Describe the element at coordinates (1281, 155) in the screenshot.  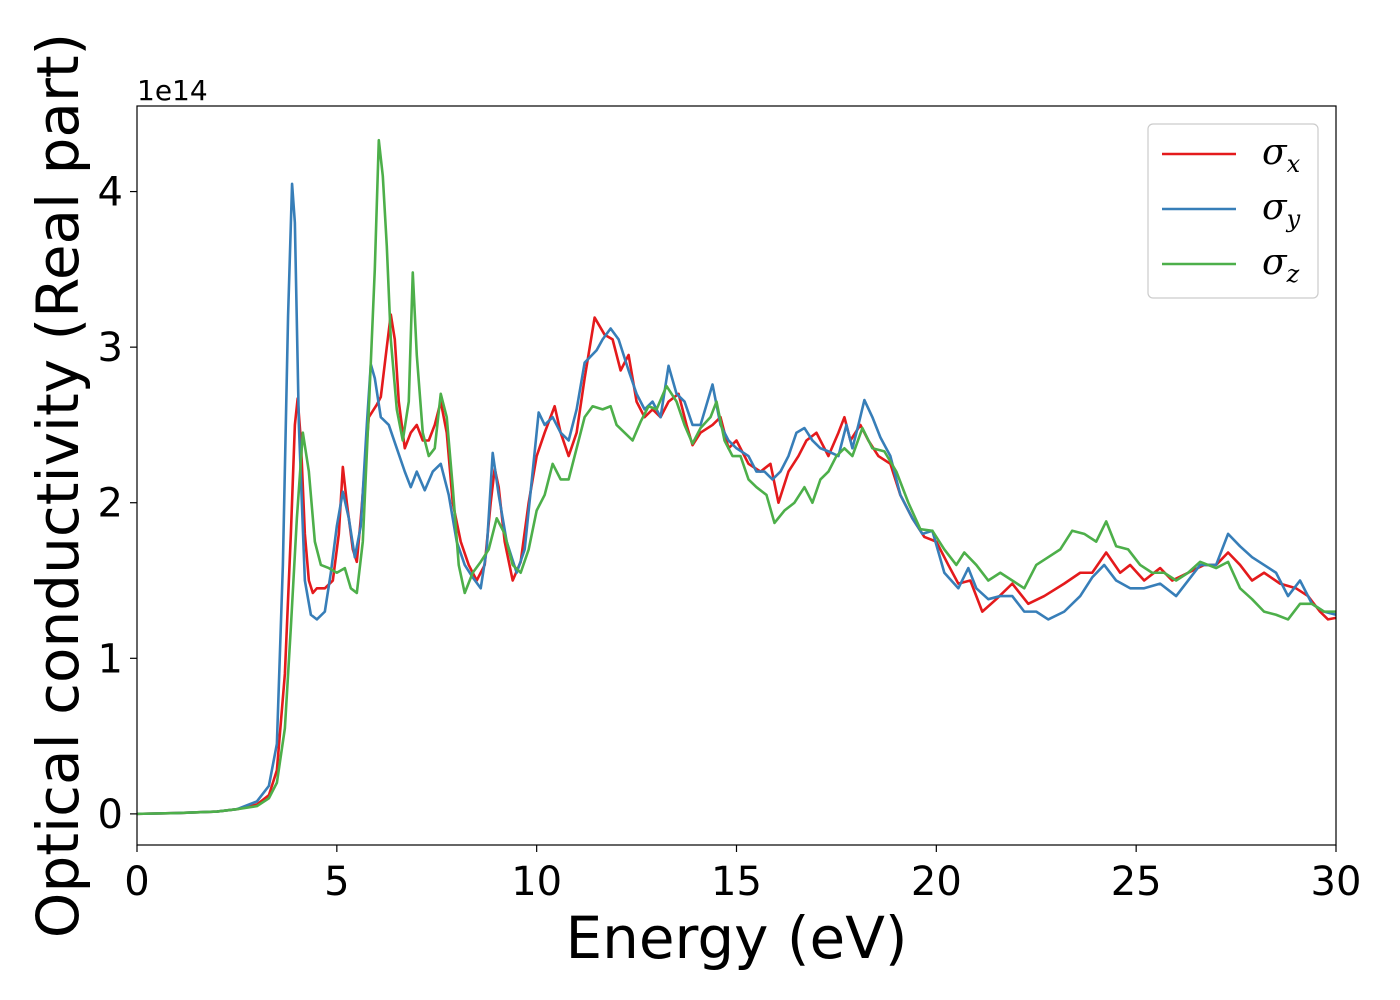
I see `legend-label-x: σx` at that location.